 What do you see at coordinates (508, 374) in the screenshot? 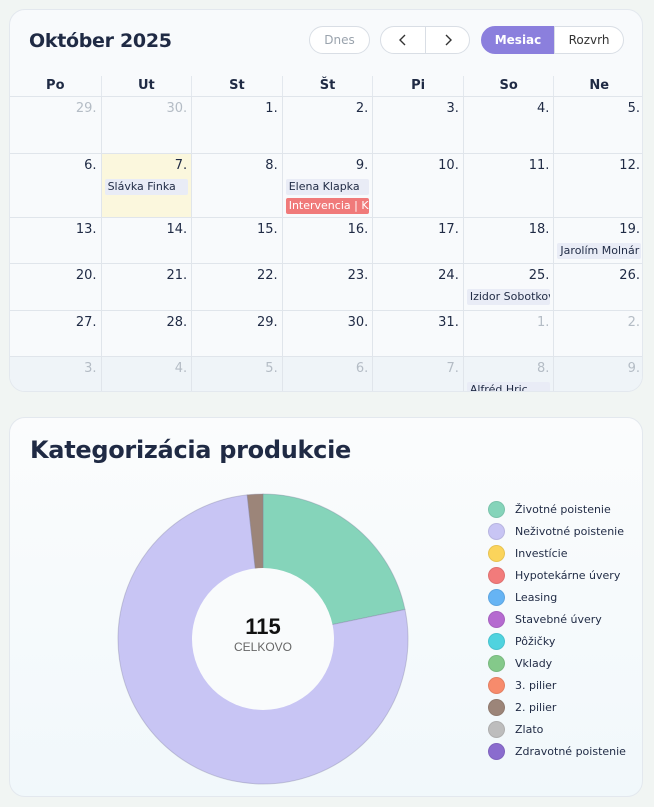
I see `day-cell: 8. Alfréd Hric` at bounding box center [508, 374].